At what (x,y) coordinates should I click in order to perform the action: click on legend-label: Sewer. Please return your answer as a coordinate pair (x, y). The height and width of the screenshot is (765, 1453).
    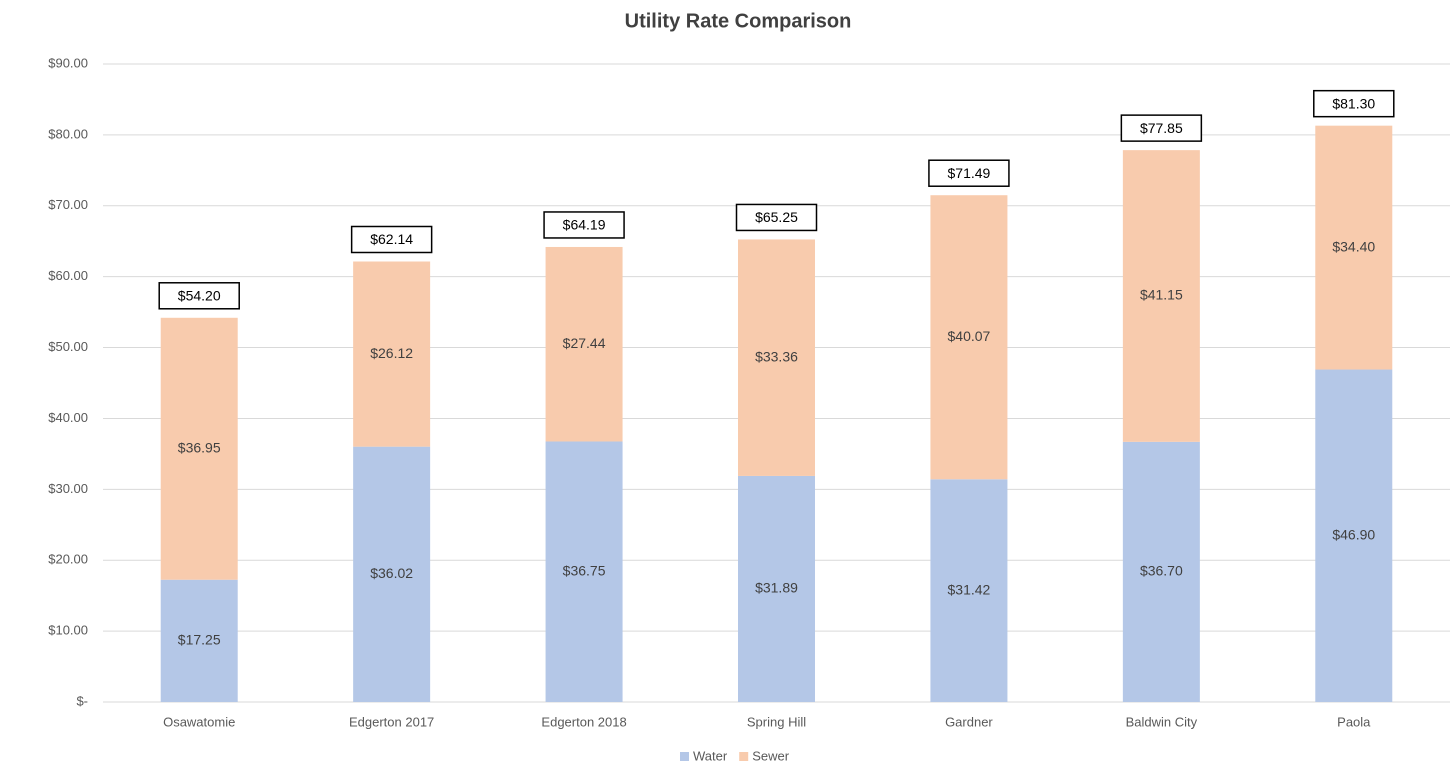
    Looking at the image, I should click on (771, 755).